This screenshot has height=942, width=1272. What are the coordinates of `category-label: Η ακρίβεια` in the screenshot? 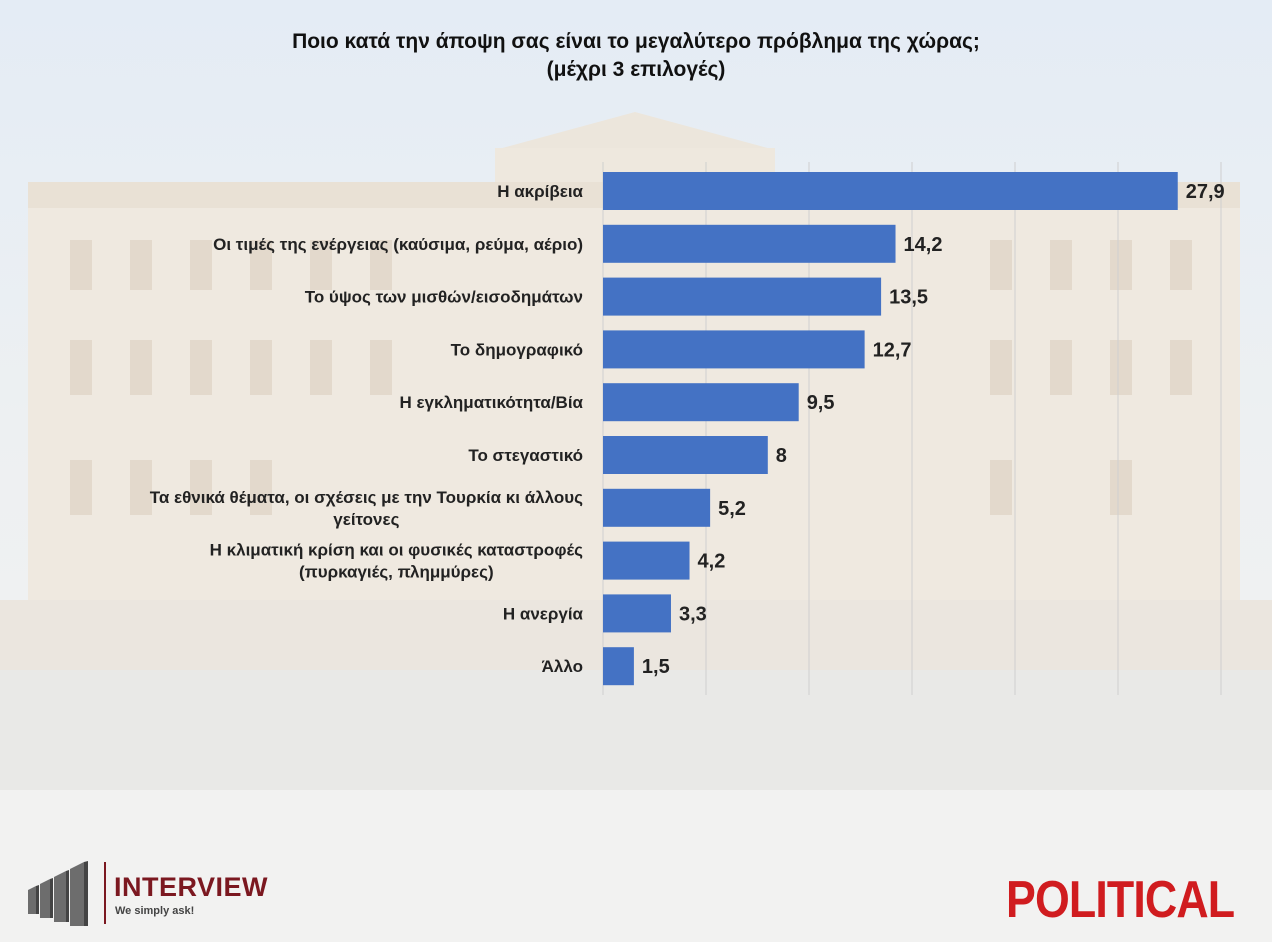 It's located at (540, 191).